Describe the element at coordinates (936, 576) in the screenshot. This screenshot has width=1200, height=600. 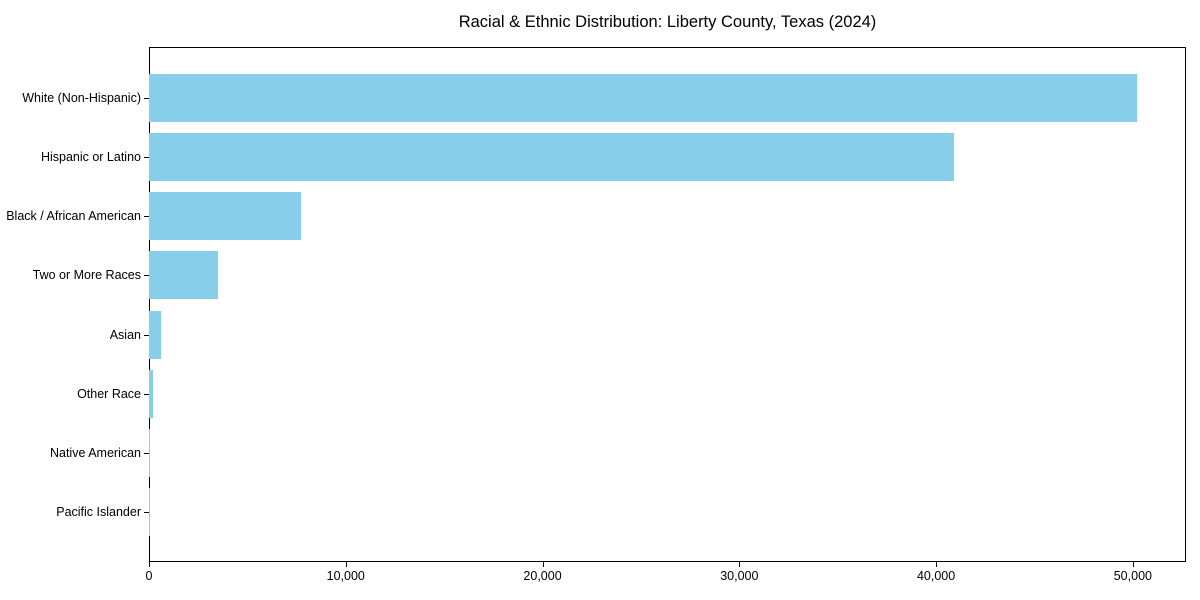
I see `x-axis-tick-label: 40,000` at that location.